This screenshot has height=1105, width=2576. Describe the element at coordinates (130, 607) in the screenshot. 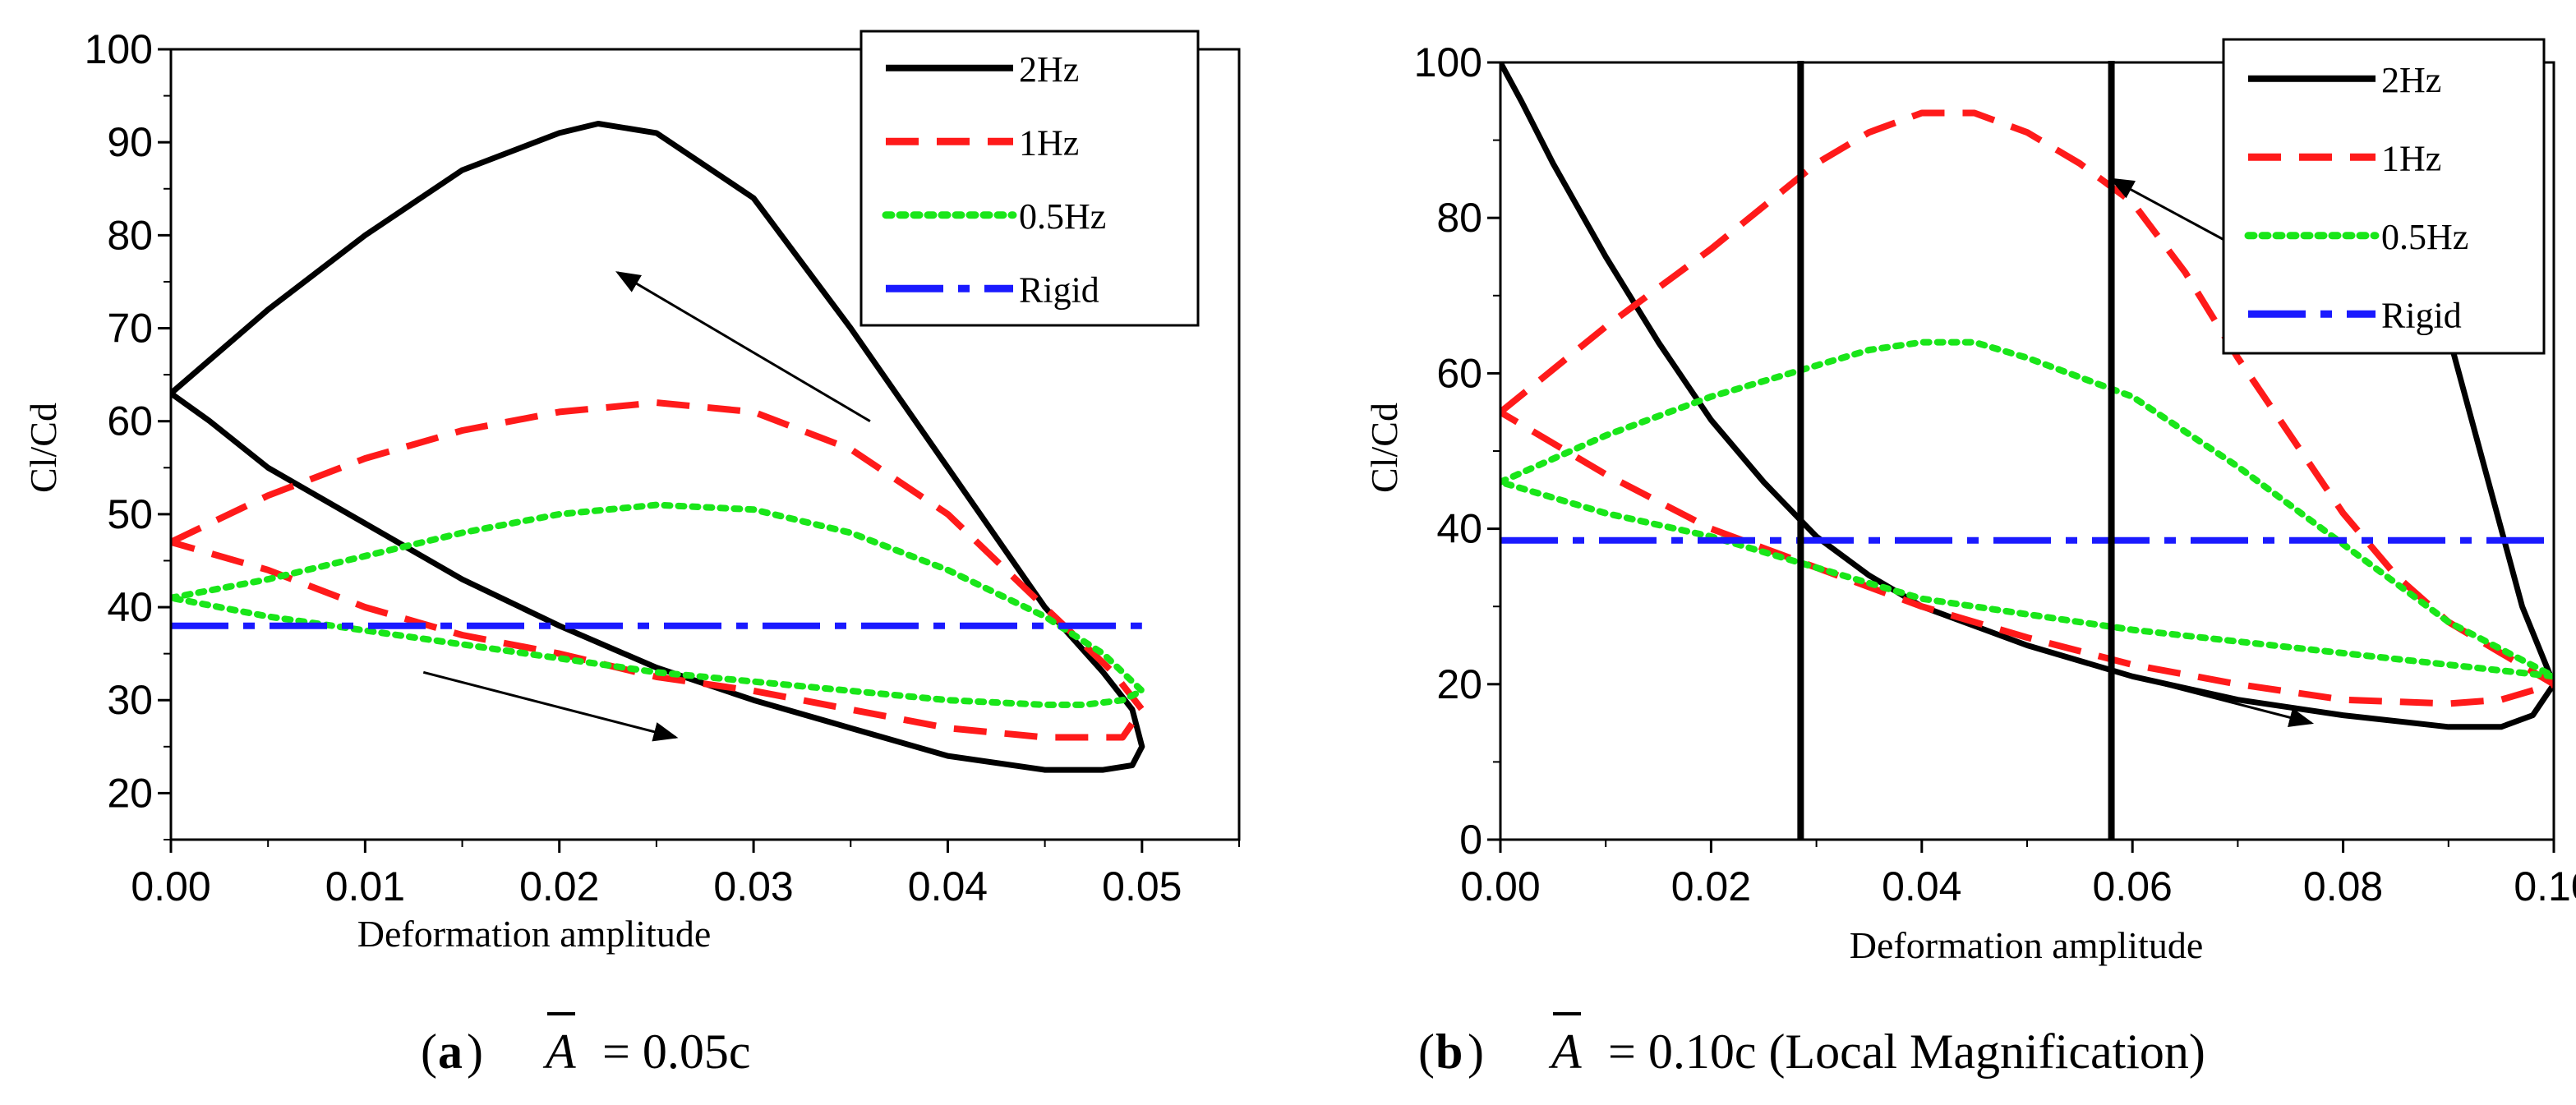

I see `panel-a-y-tick-label: 40` at that location.